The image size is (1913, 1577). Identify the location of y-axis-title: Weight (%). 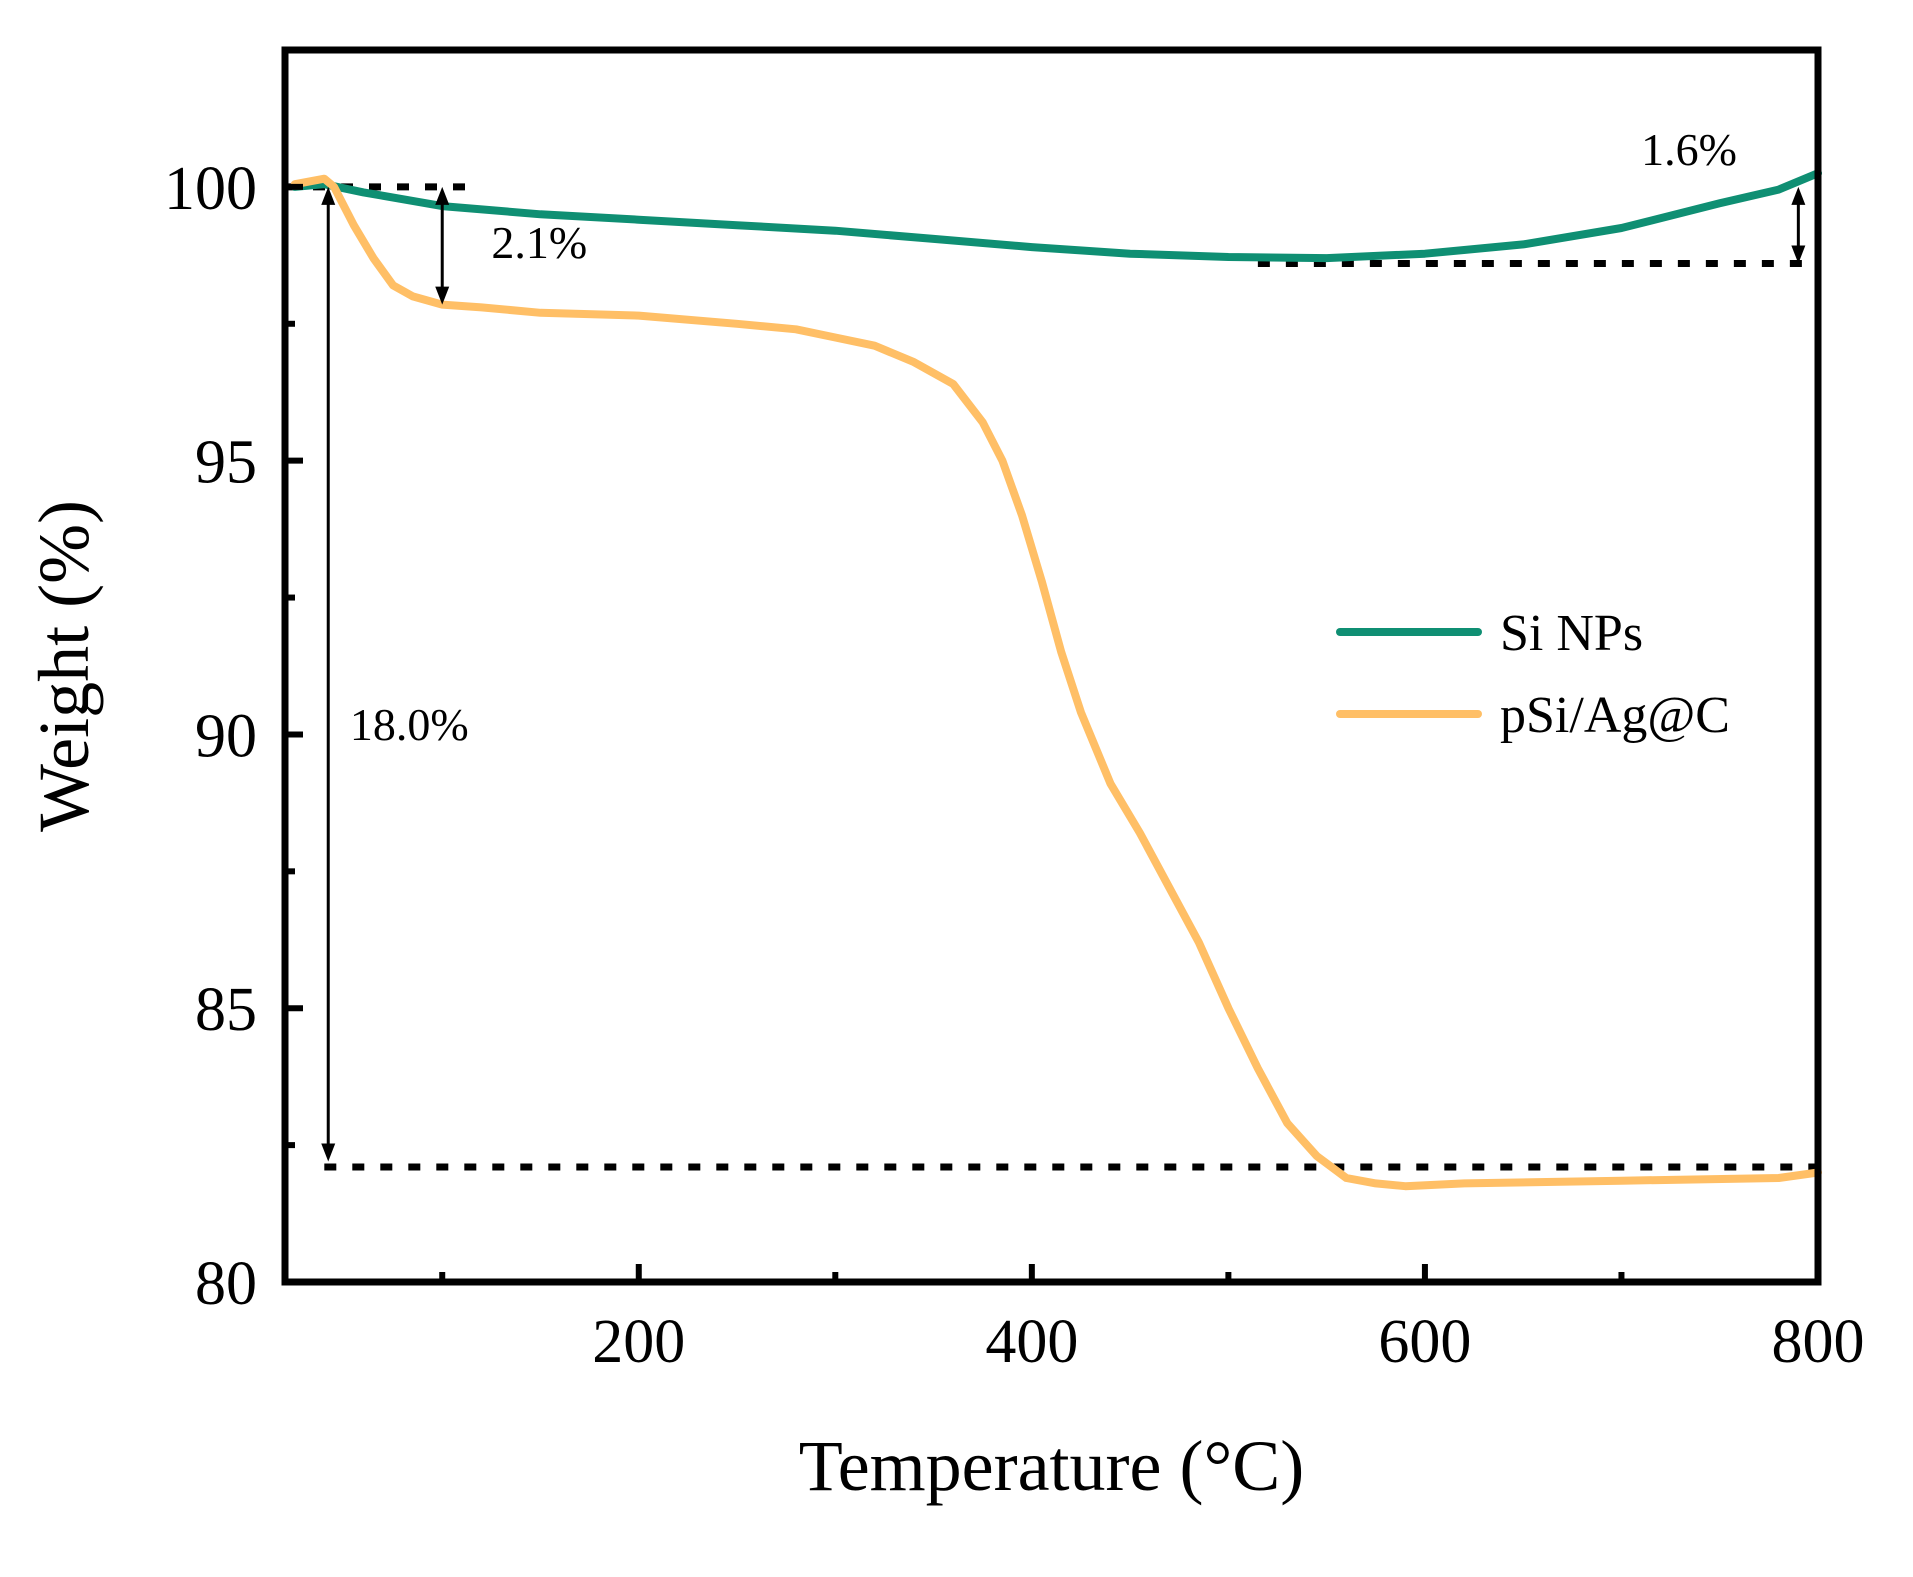
(64, 666).